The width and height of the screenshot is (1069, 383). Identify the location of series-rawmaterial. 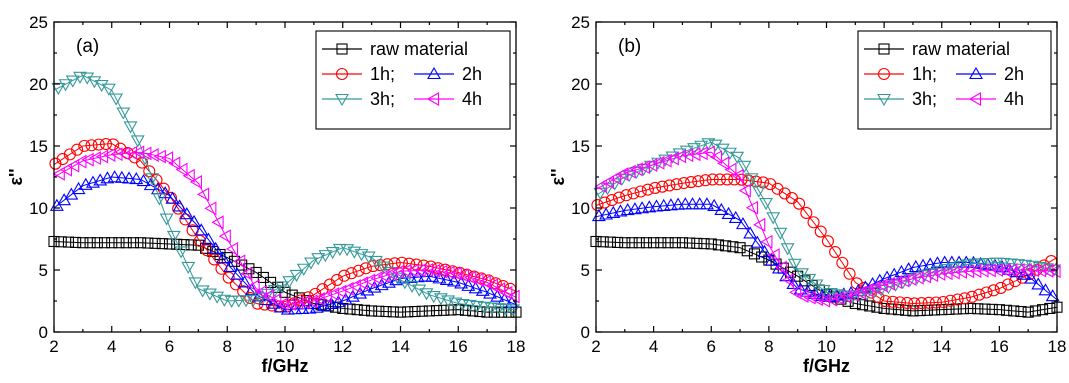
(285, 276).